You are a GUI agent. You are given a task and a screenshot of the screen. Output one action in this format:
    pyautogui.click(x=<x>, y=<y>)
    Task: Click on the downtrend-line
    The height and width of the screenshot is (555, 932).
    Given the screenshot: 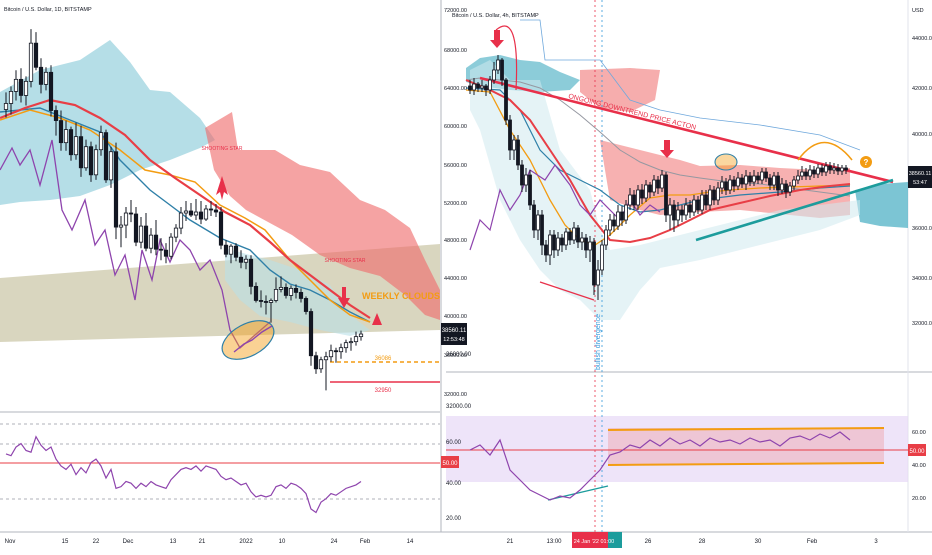 What is the action you would take?
    pyautogui.click(x=686, y=130)
    